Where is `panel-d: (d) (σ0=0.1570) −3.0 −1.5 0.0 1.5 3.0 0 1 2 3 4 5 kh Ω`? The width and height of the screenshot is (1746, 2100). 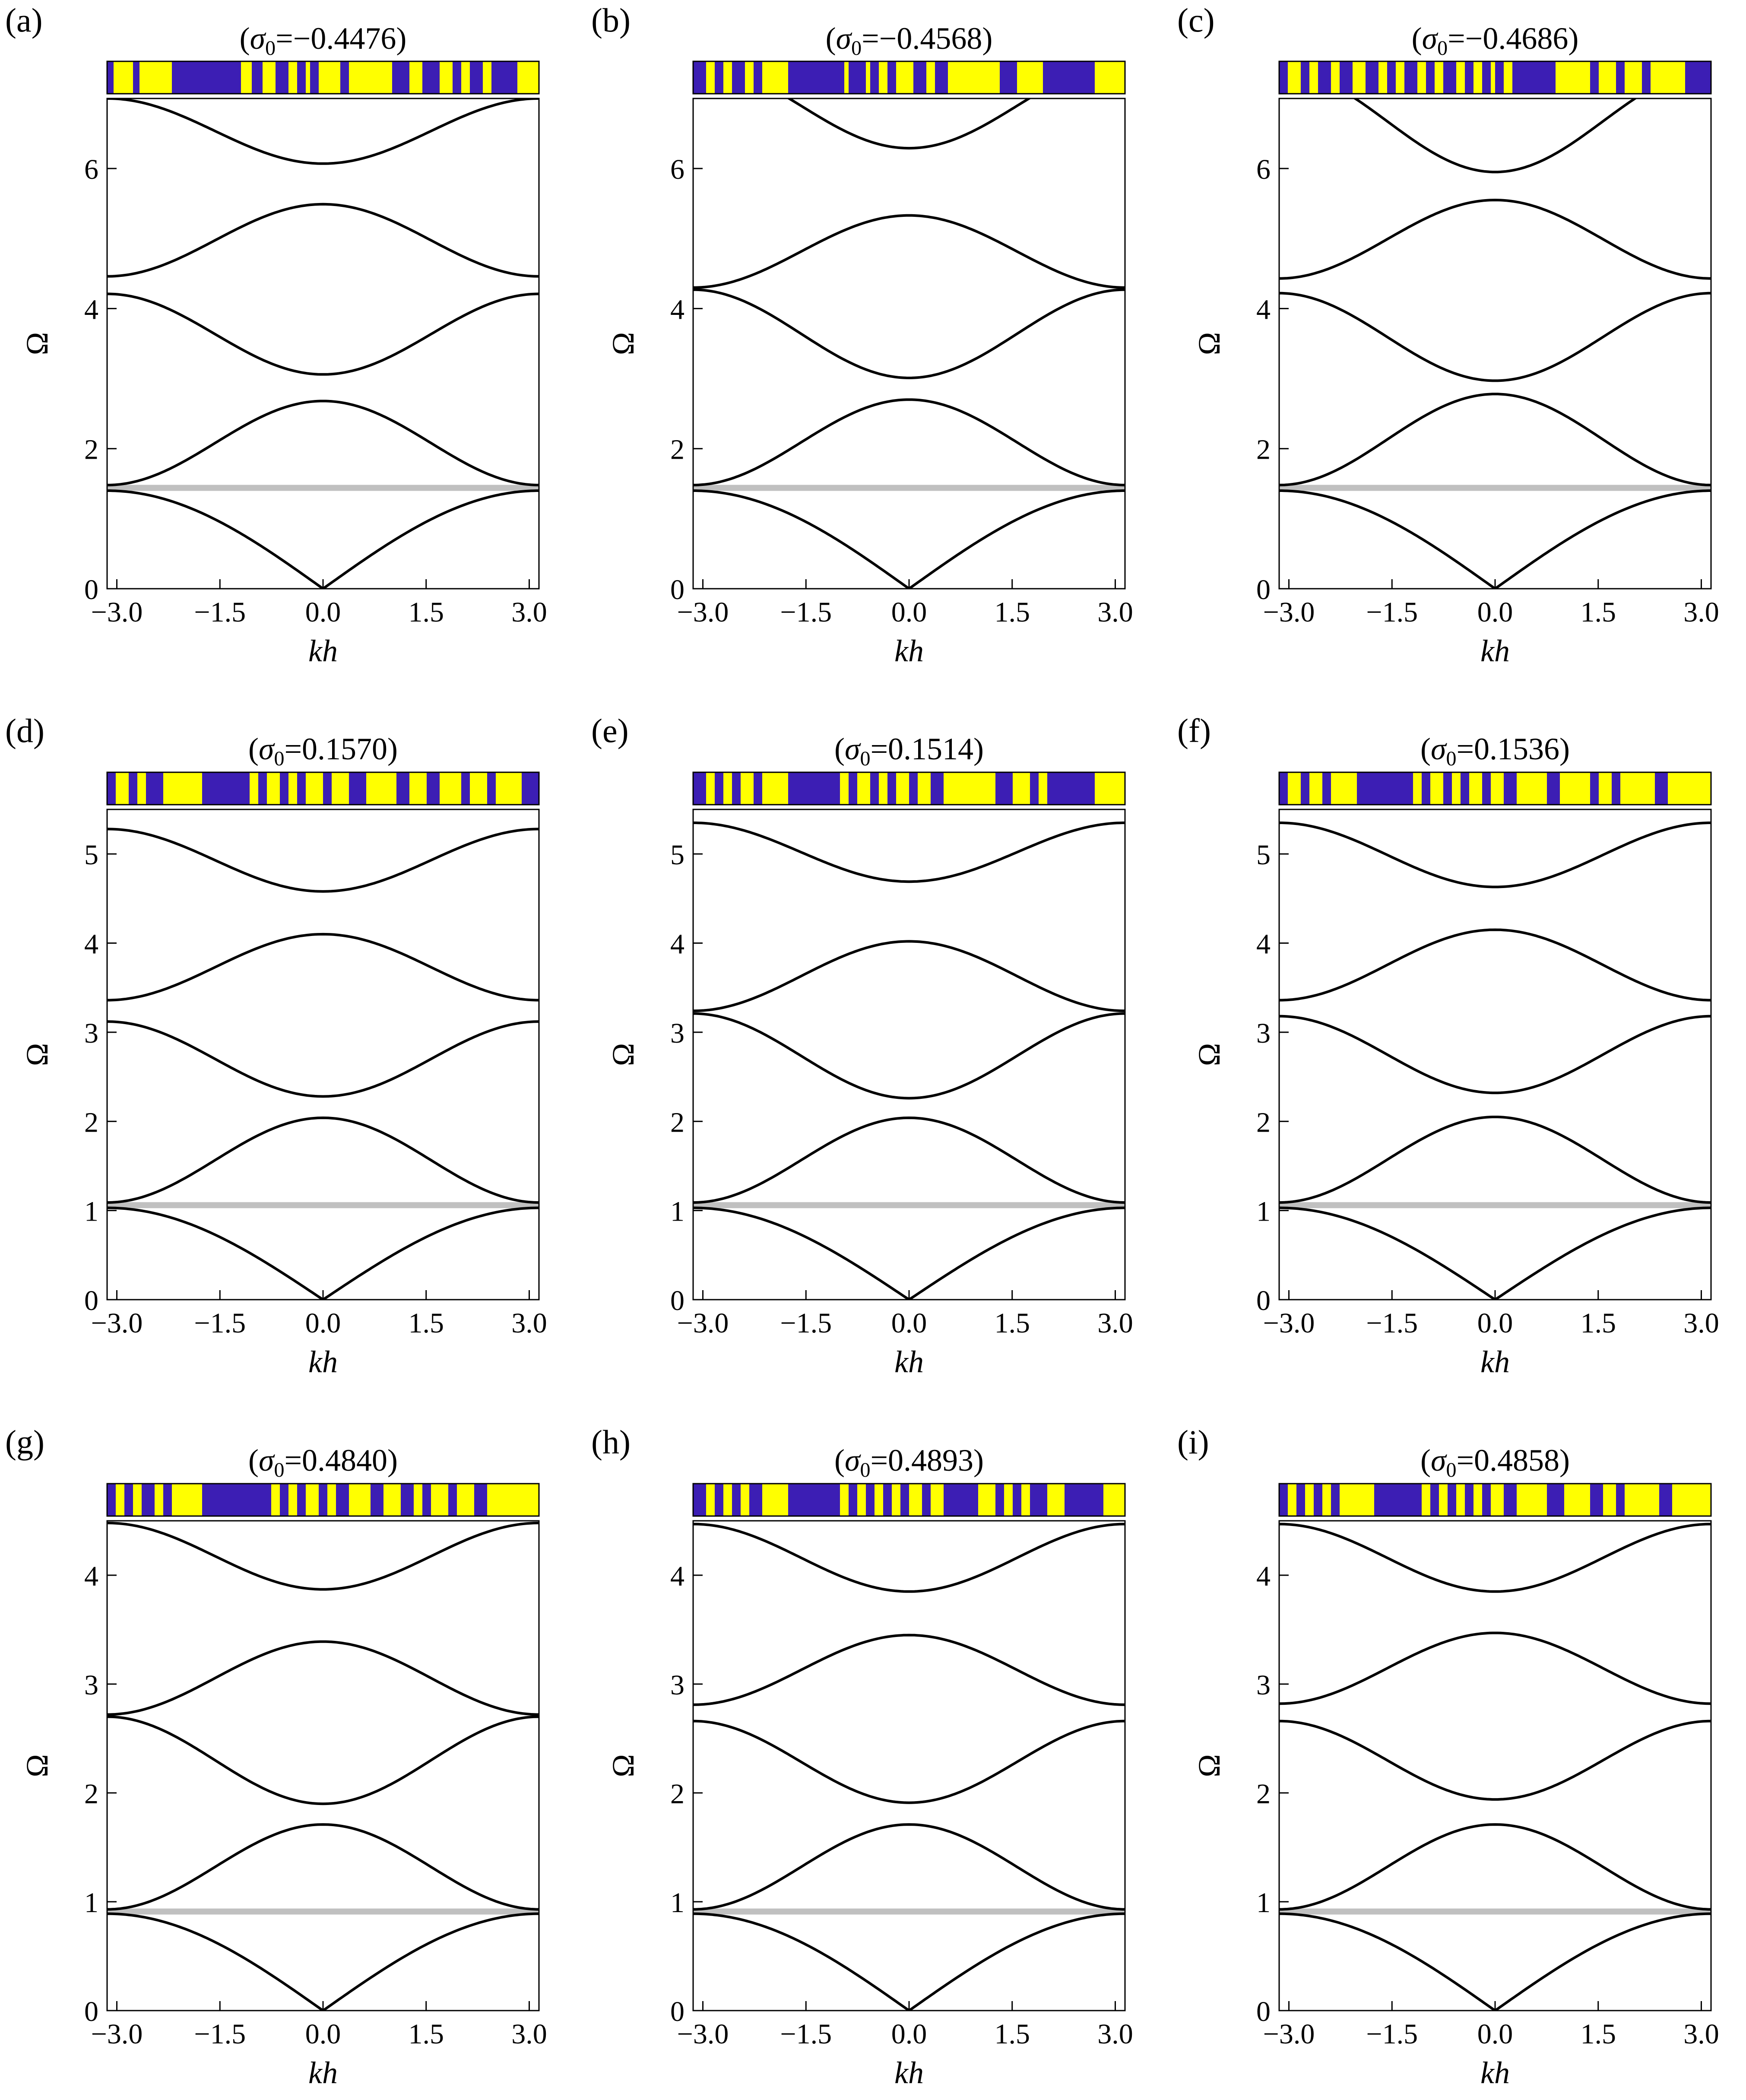 panel-d: (d) (σ0=0.1570) −3.0 −1.5 0.0 1.5 3.0 0 1 2 3 4 5 kh Ω is located at coordinates (276, 1045).